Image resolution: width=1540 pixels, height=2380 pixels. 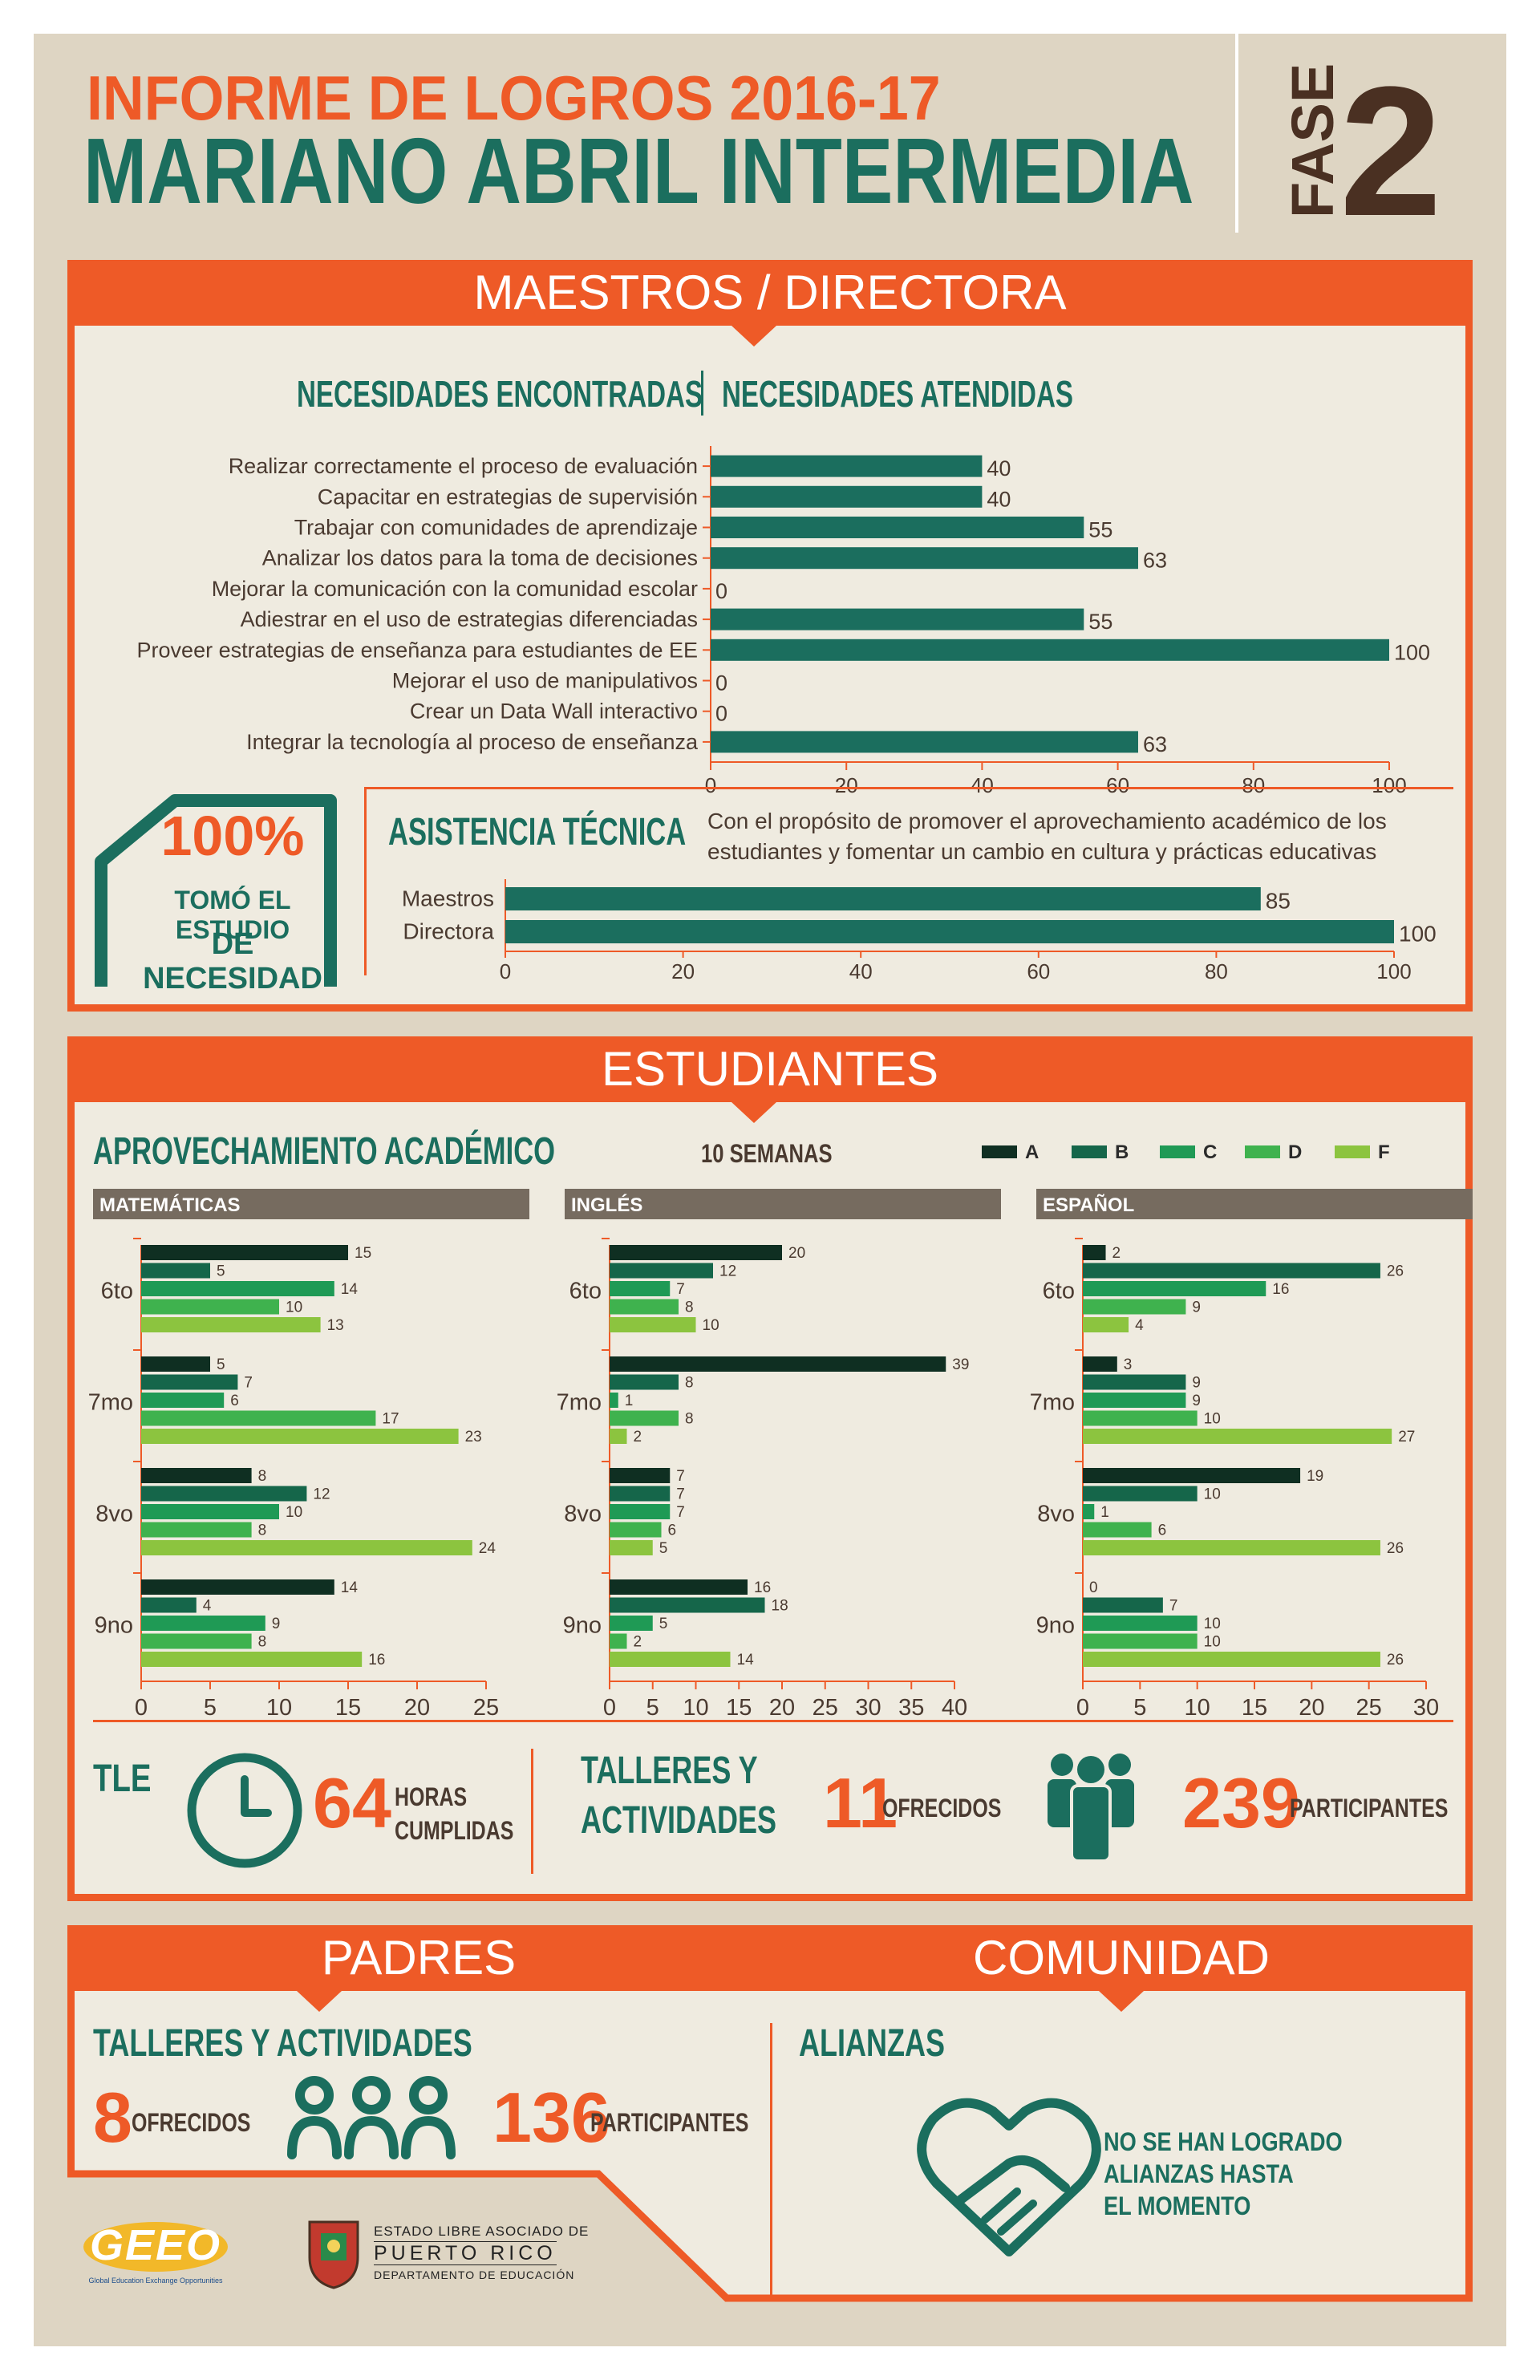 What do you see at coordinates (982, 785) in the screenshot?
I see `needs-x-tick-label: 40` at bounding box center [982, 785].